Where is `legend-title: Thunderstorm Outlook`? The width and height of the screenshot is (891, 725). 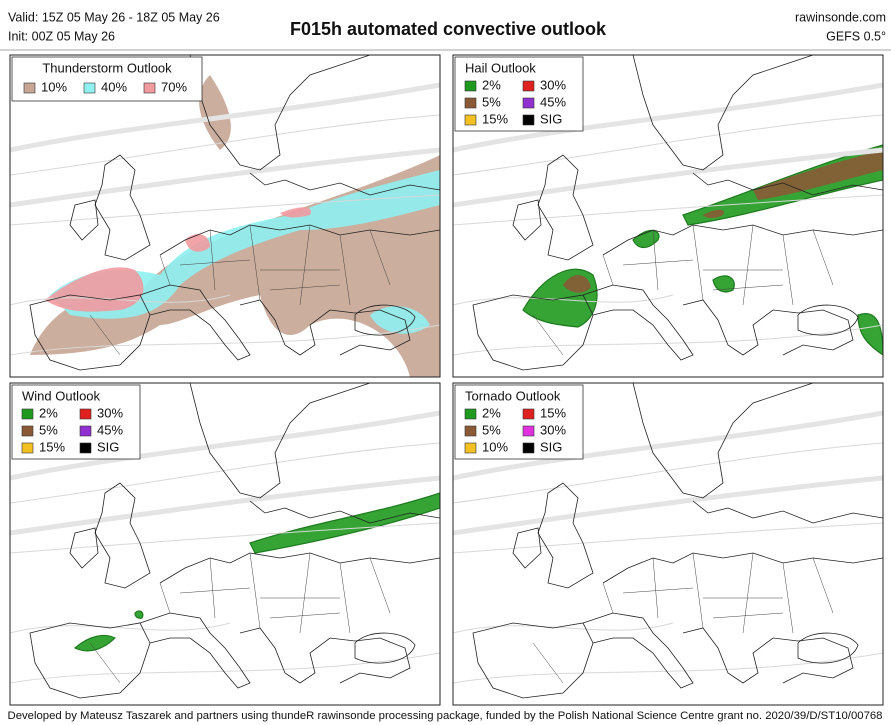
legend-title: Thunderstorm Outlook is located at coordinates (107, 67).